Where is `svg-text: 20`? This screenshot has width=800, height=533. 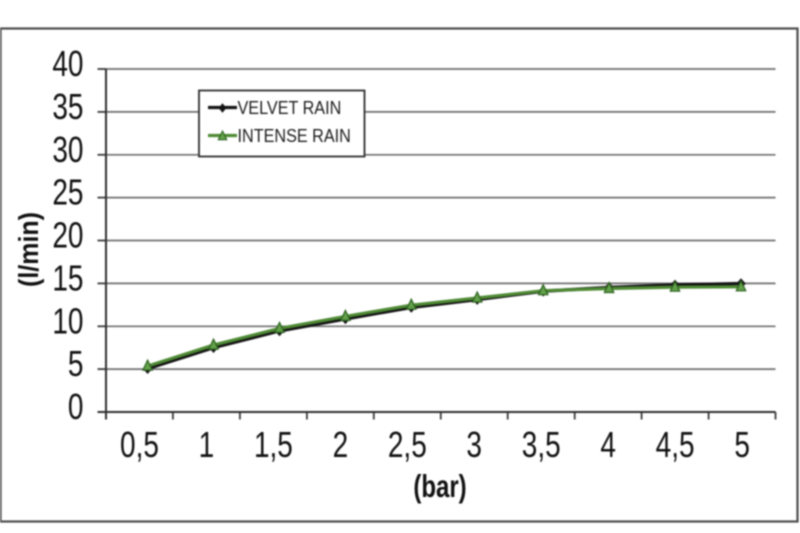 svg-text: 20 is located at coordinates (67, 235).